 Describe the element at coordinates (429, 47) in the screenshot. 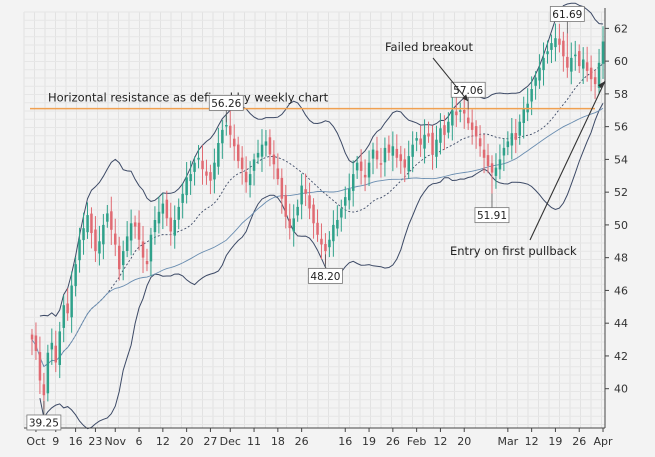

I see `annotation-failed-breakout: Failed breakout` at that location.